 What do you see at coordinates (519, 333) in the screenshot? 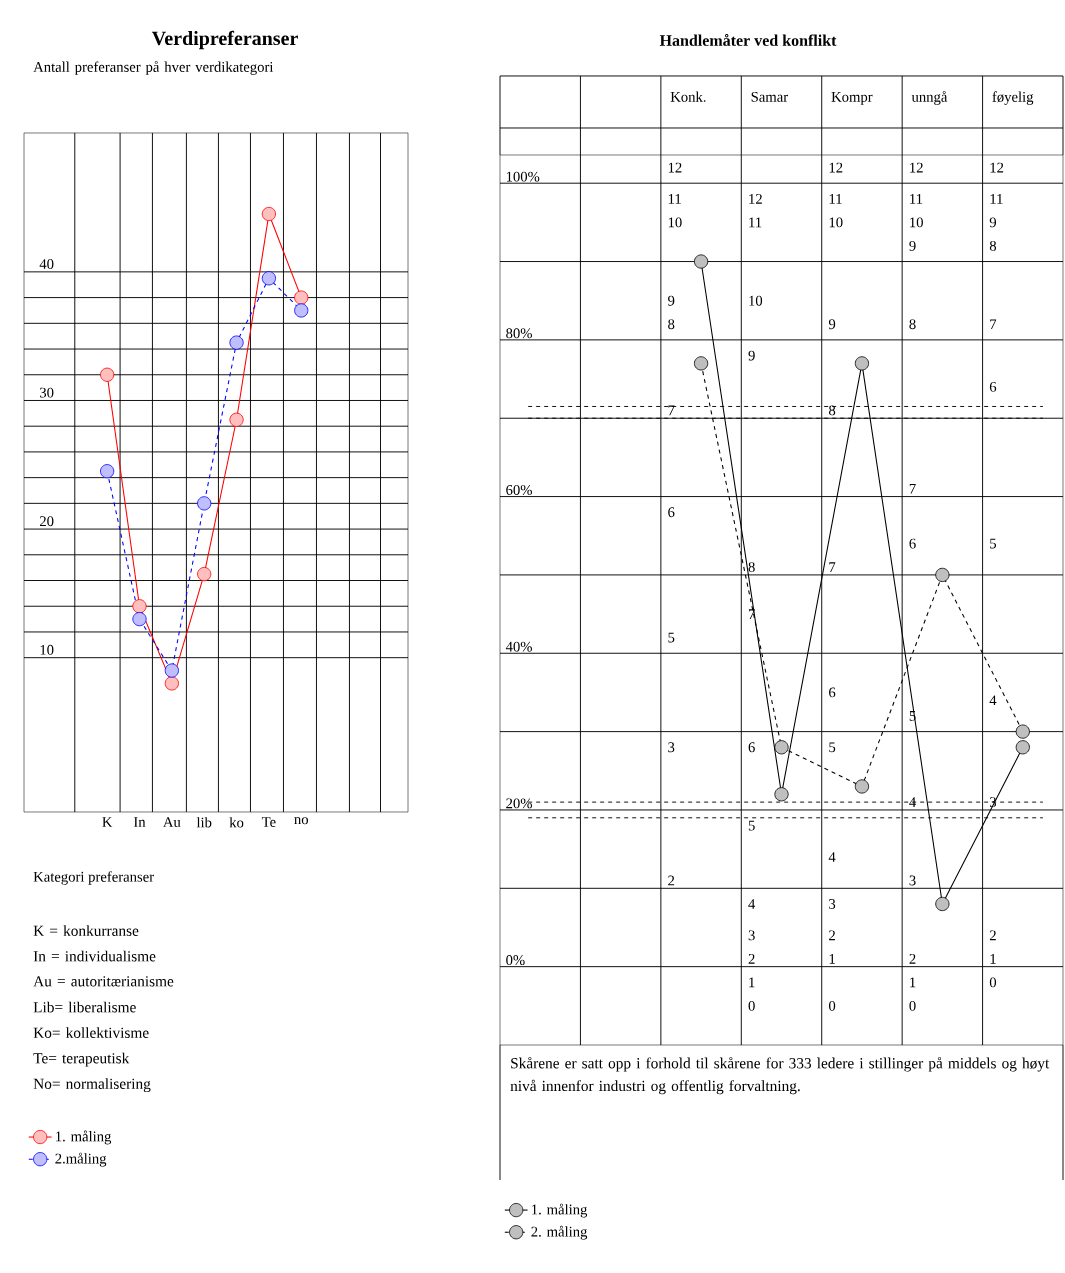
I see `y-tick-label: 80%` at bounding box center [519, 333].